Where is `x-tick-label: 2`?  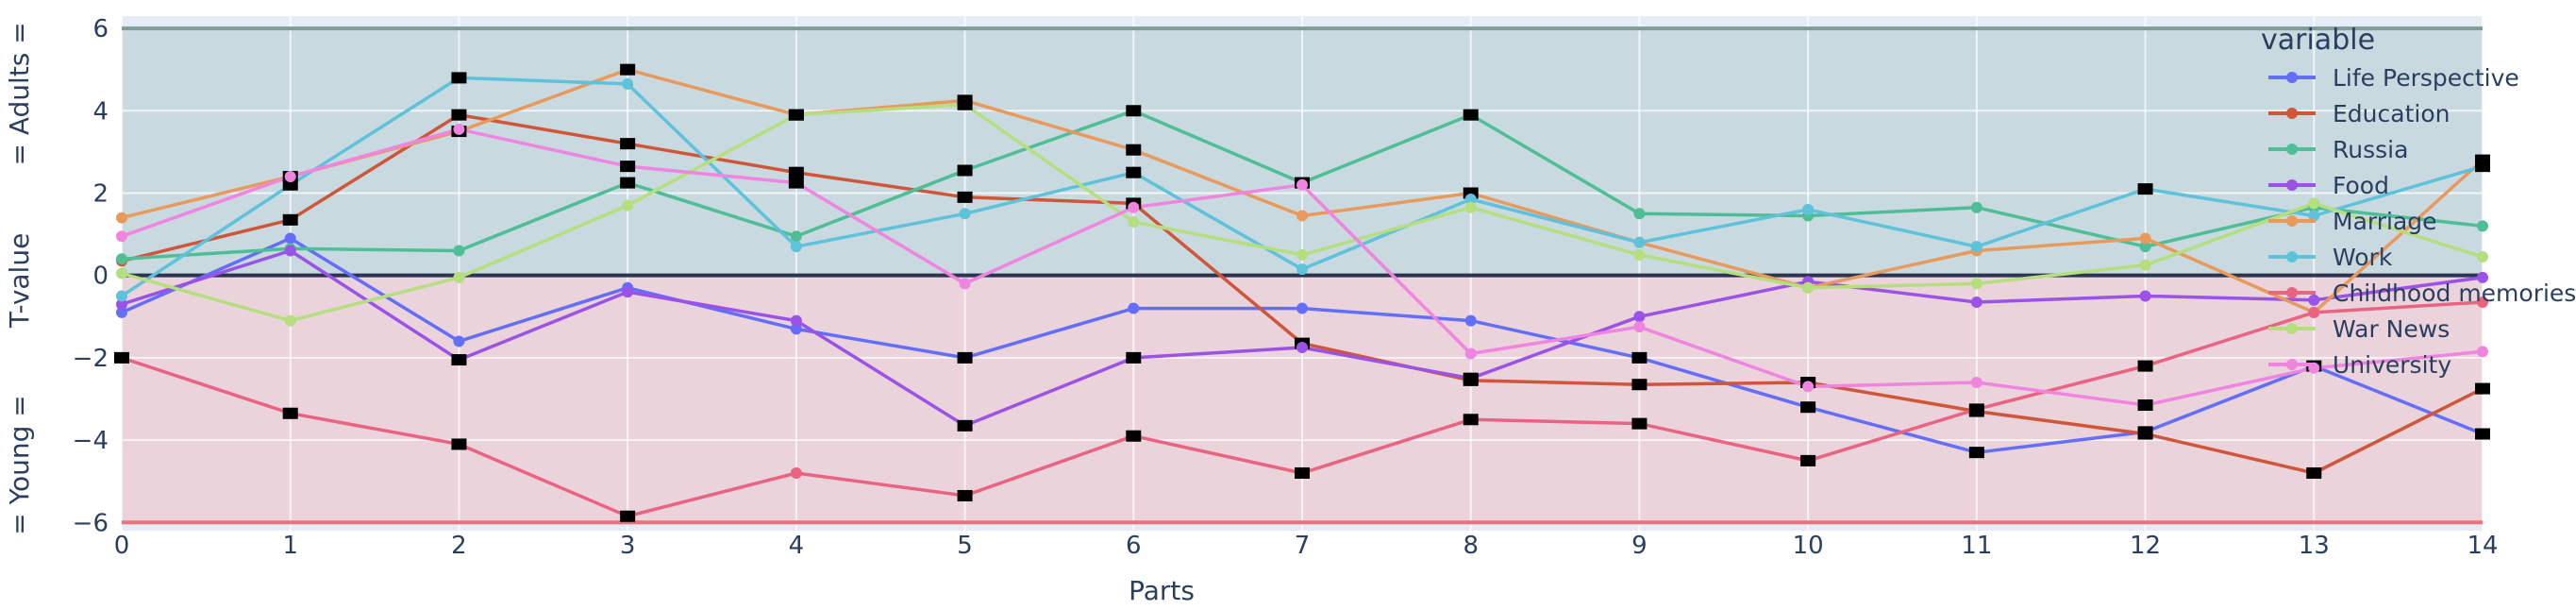 x-tick-label: 2 is located at coordinates (459, 546).